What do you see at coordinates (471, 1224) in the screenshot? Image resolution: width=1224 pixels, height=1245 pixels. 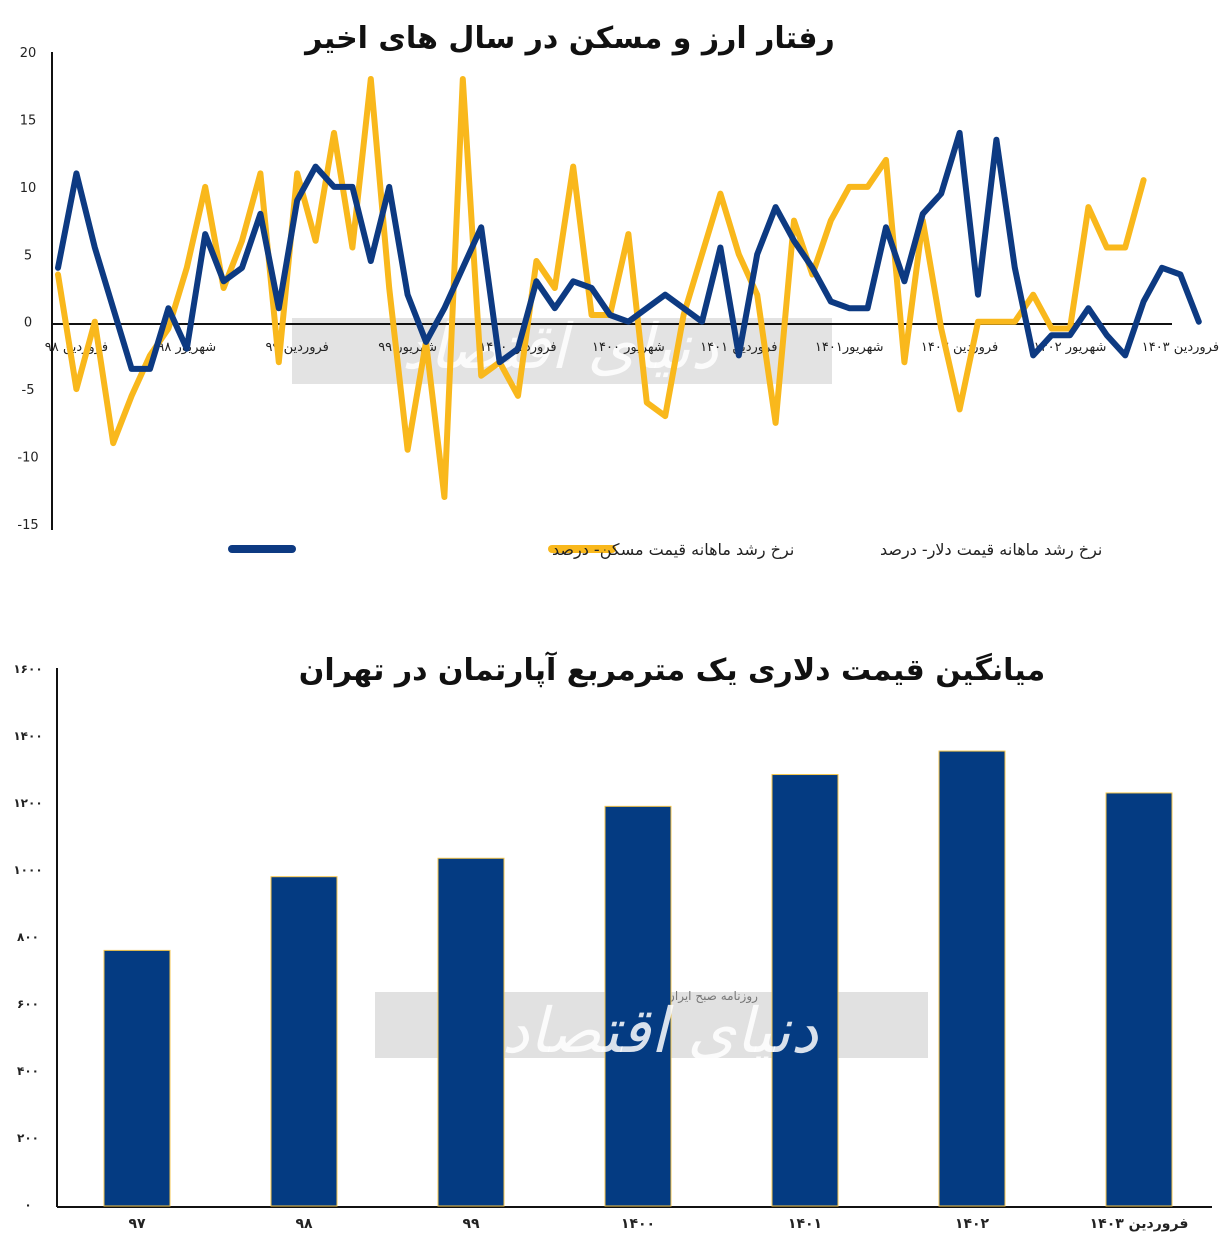 I see `bar-x-tick-label: ۹۹` at bounding box center [471, 1224].